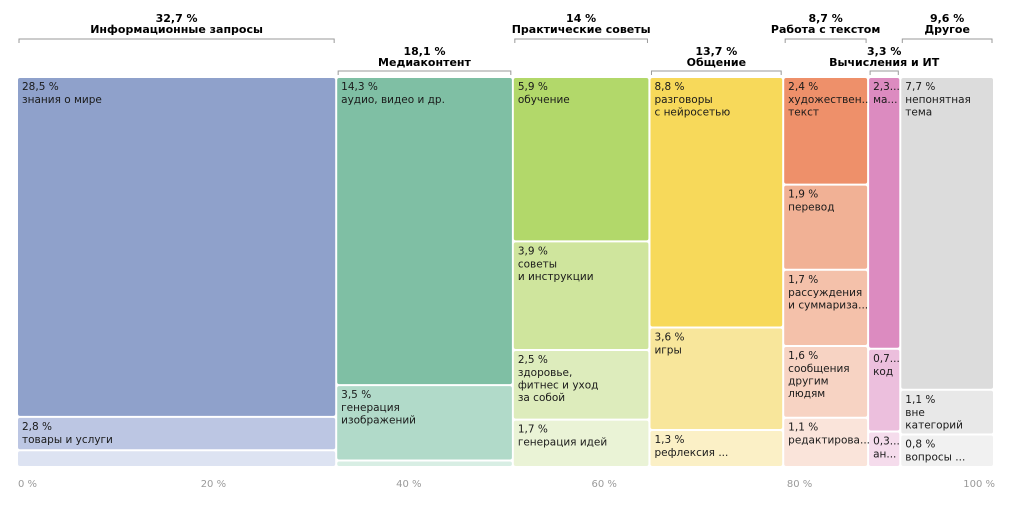  Describe the element at coordinates (533, 251) in the screenshot. I see `cell-percent: 3,9 %` at that location.